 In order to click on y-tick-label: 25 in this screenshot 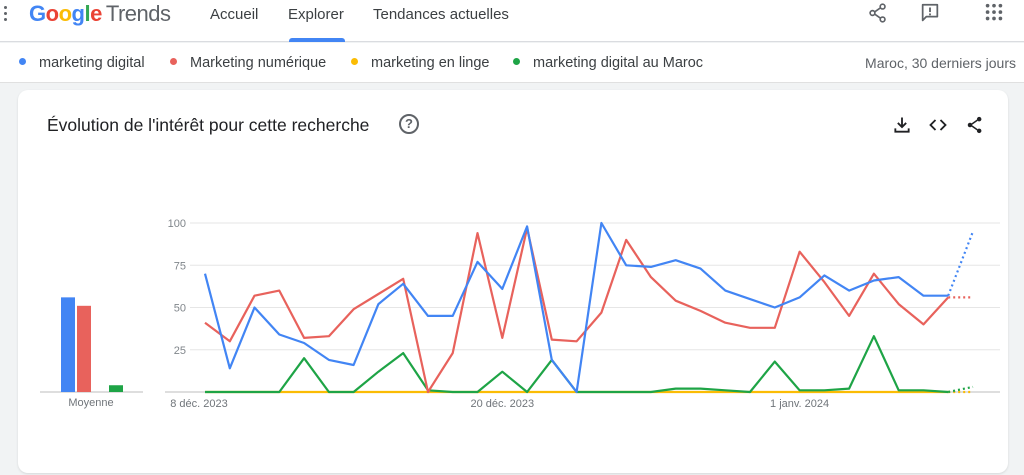, I will do `click(180, 351)`.